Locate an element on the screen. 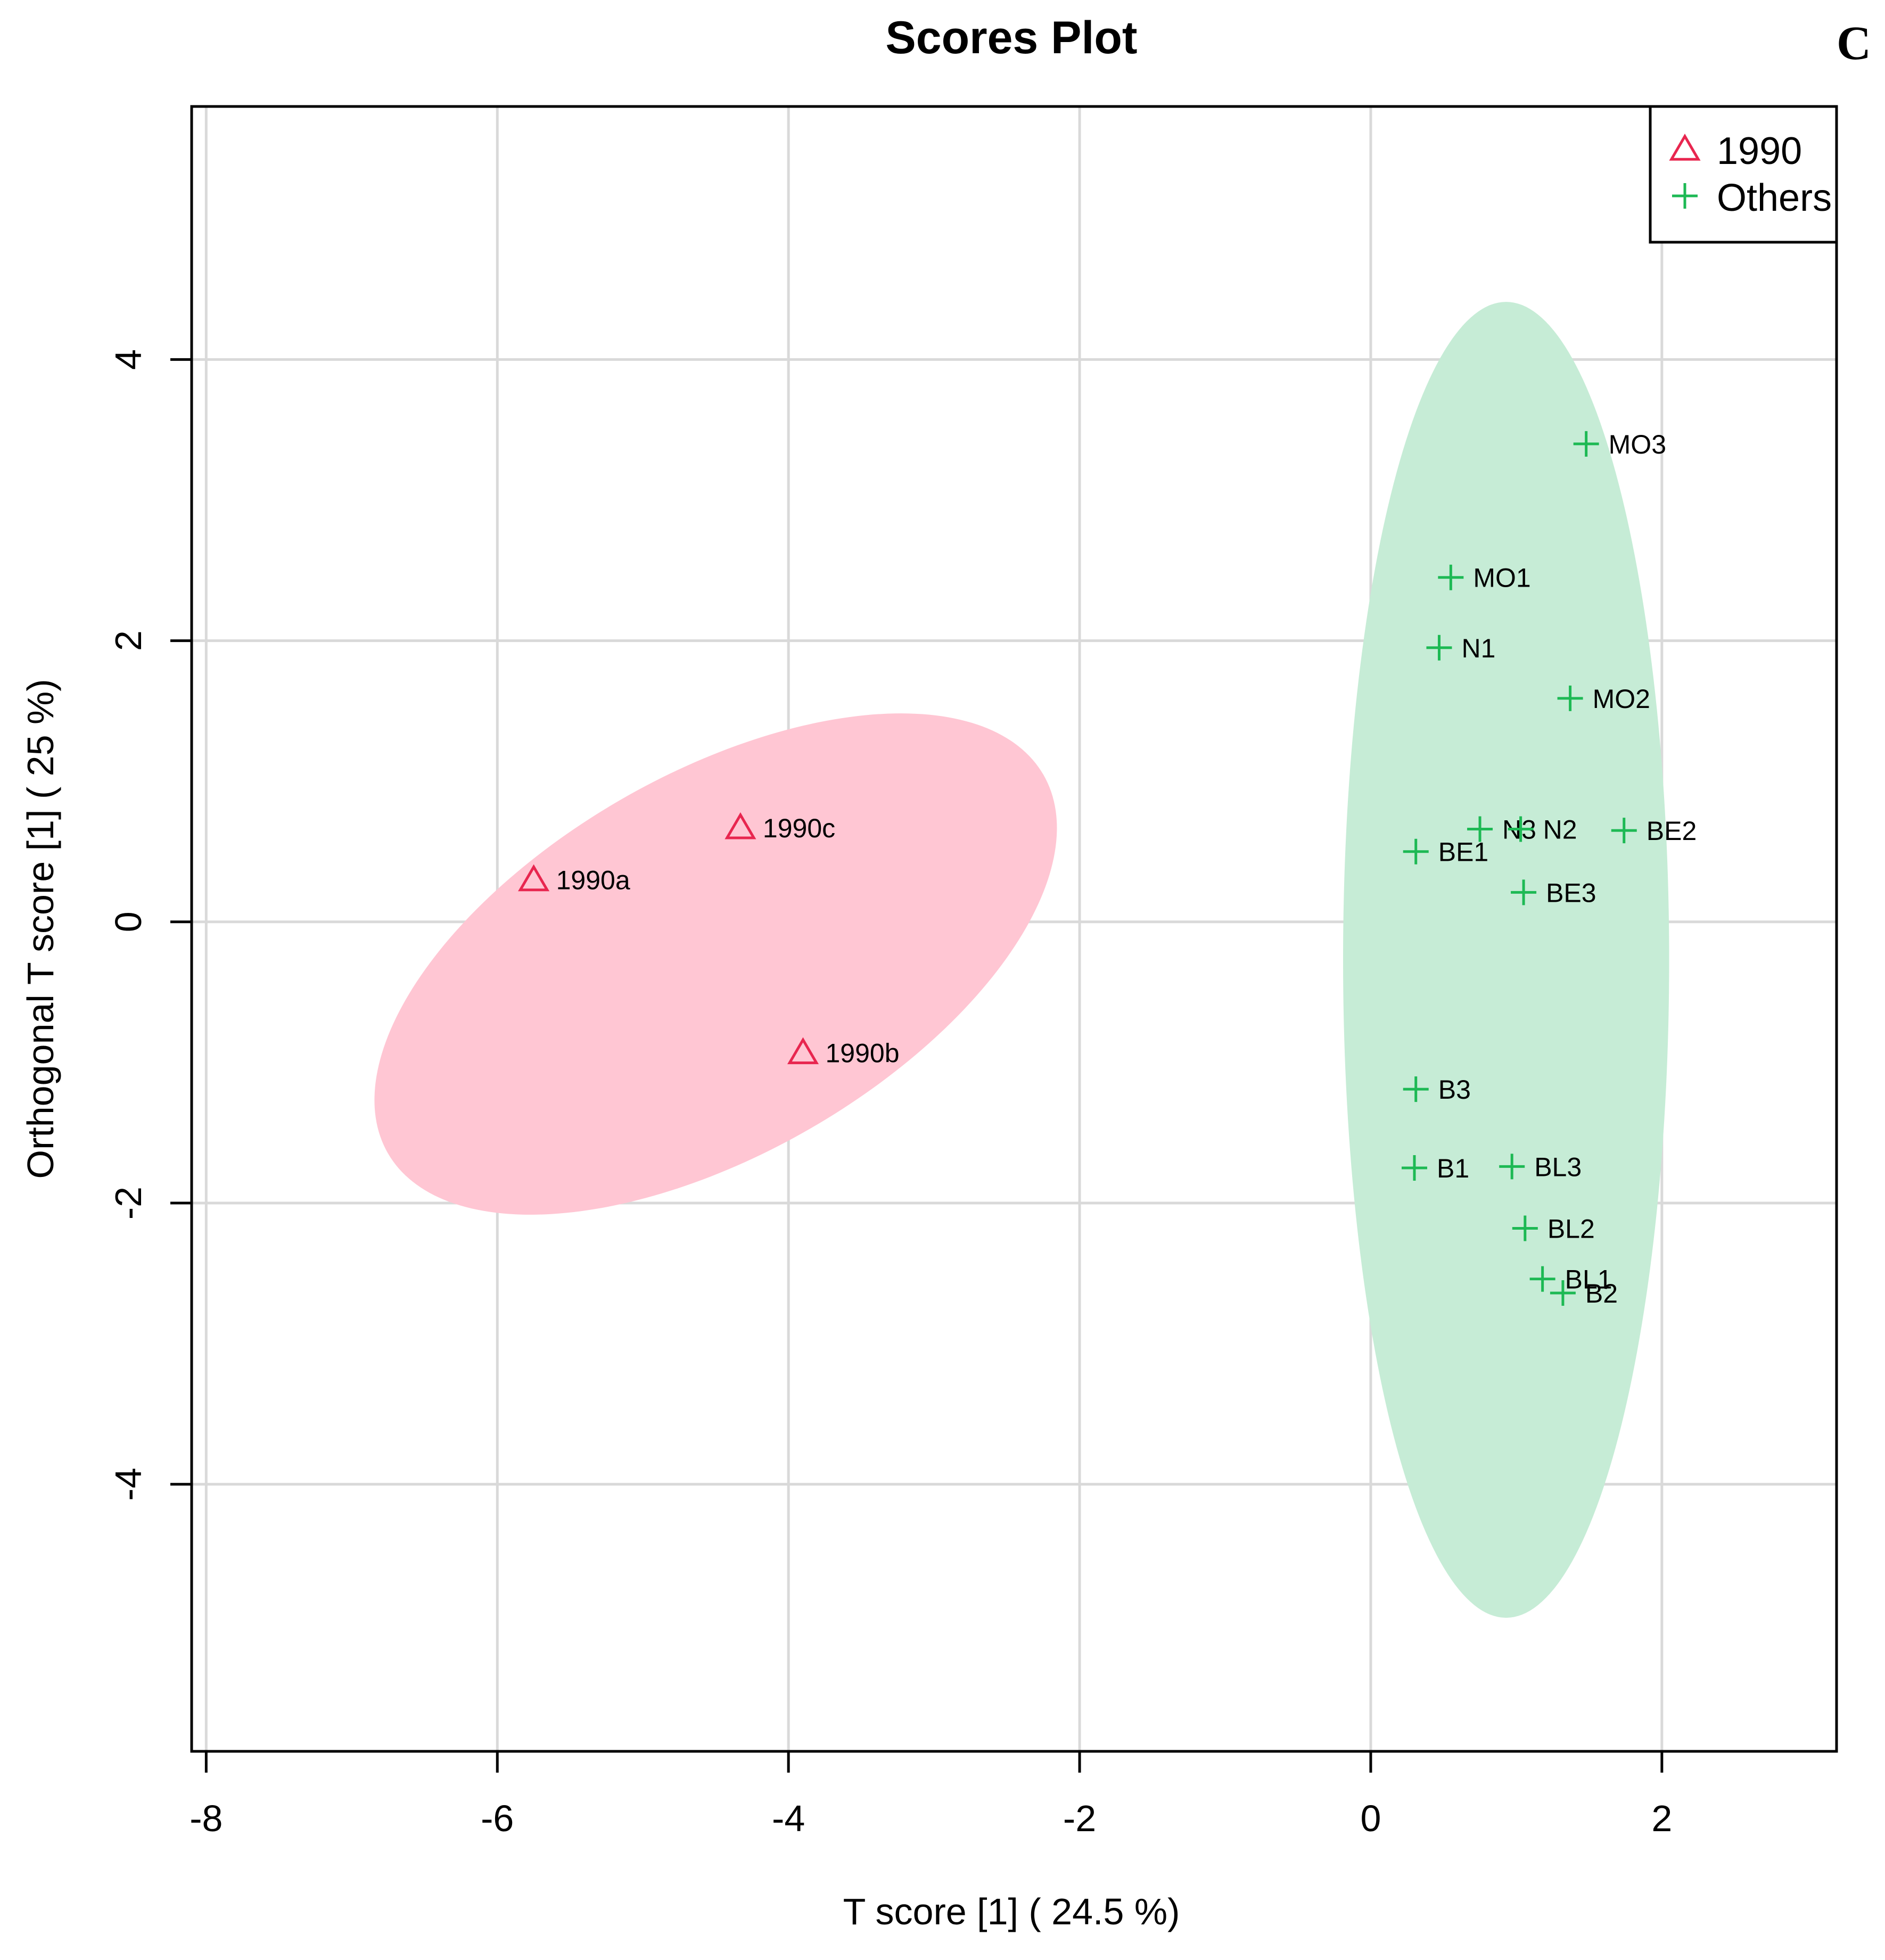 Image resolution: width=1885 pixels, height=1960 pixels. x-axis: -8 -6 -4 -2 0 2 is located at coordinates (931, 1795).